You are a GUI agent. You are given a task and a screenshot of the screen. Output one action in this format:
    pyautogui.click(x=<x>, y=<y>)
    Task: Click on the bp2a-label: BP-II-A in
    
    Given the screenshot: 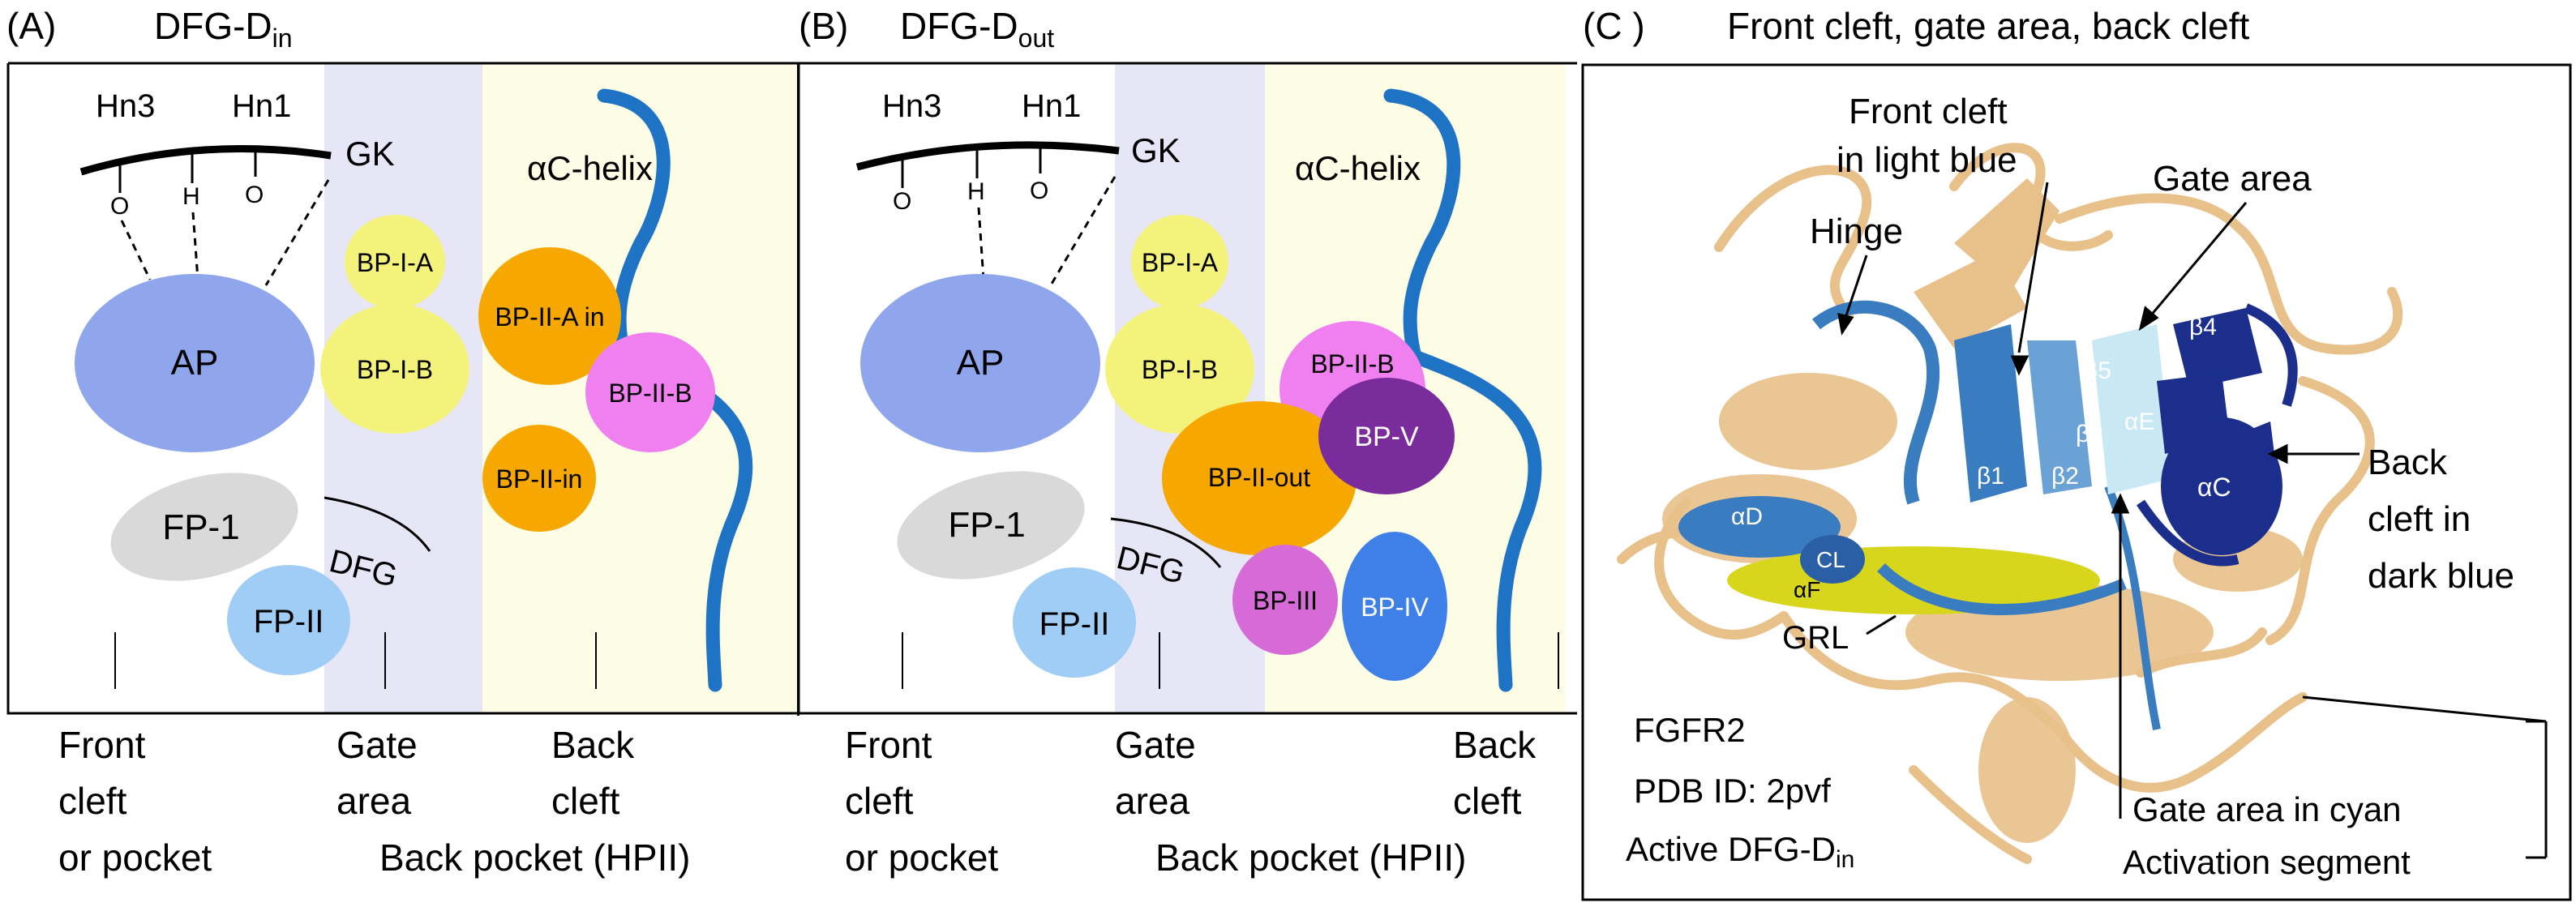 What is the action you would take?
    pyautogui.click(x=549, y=317)
    